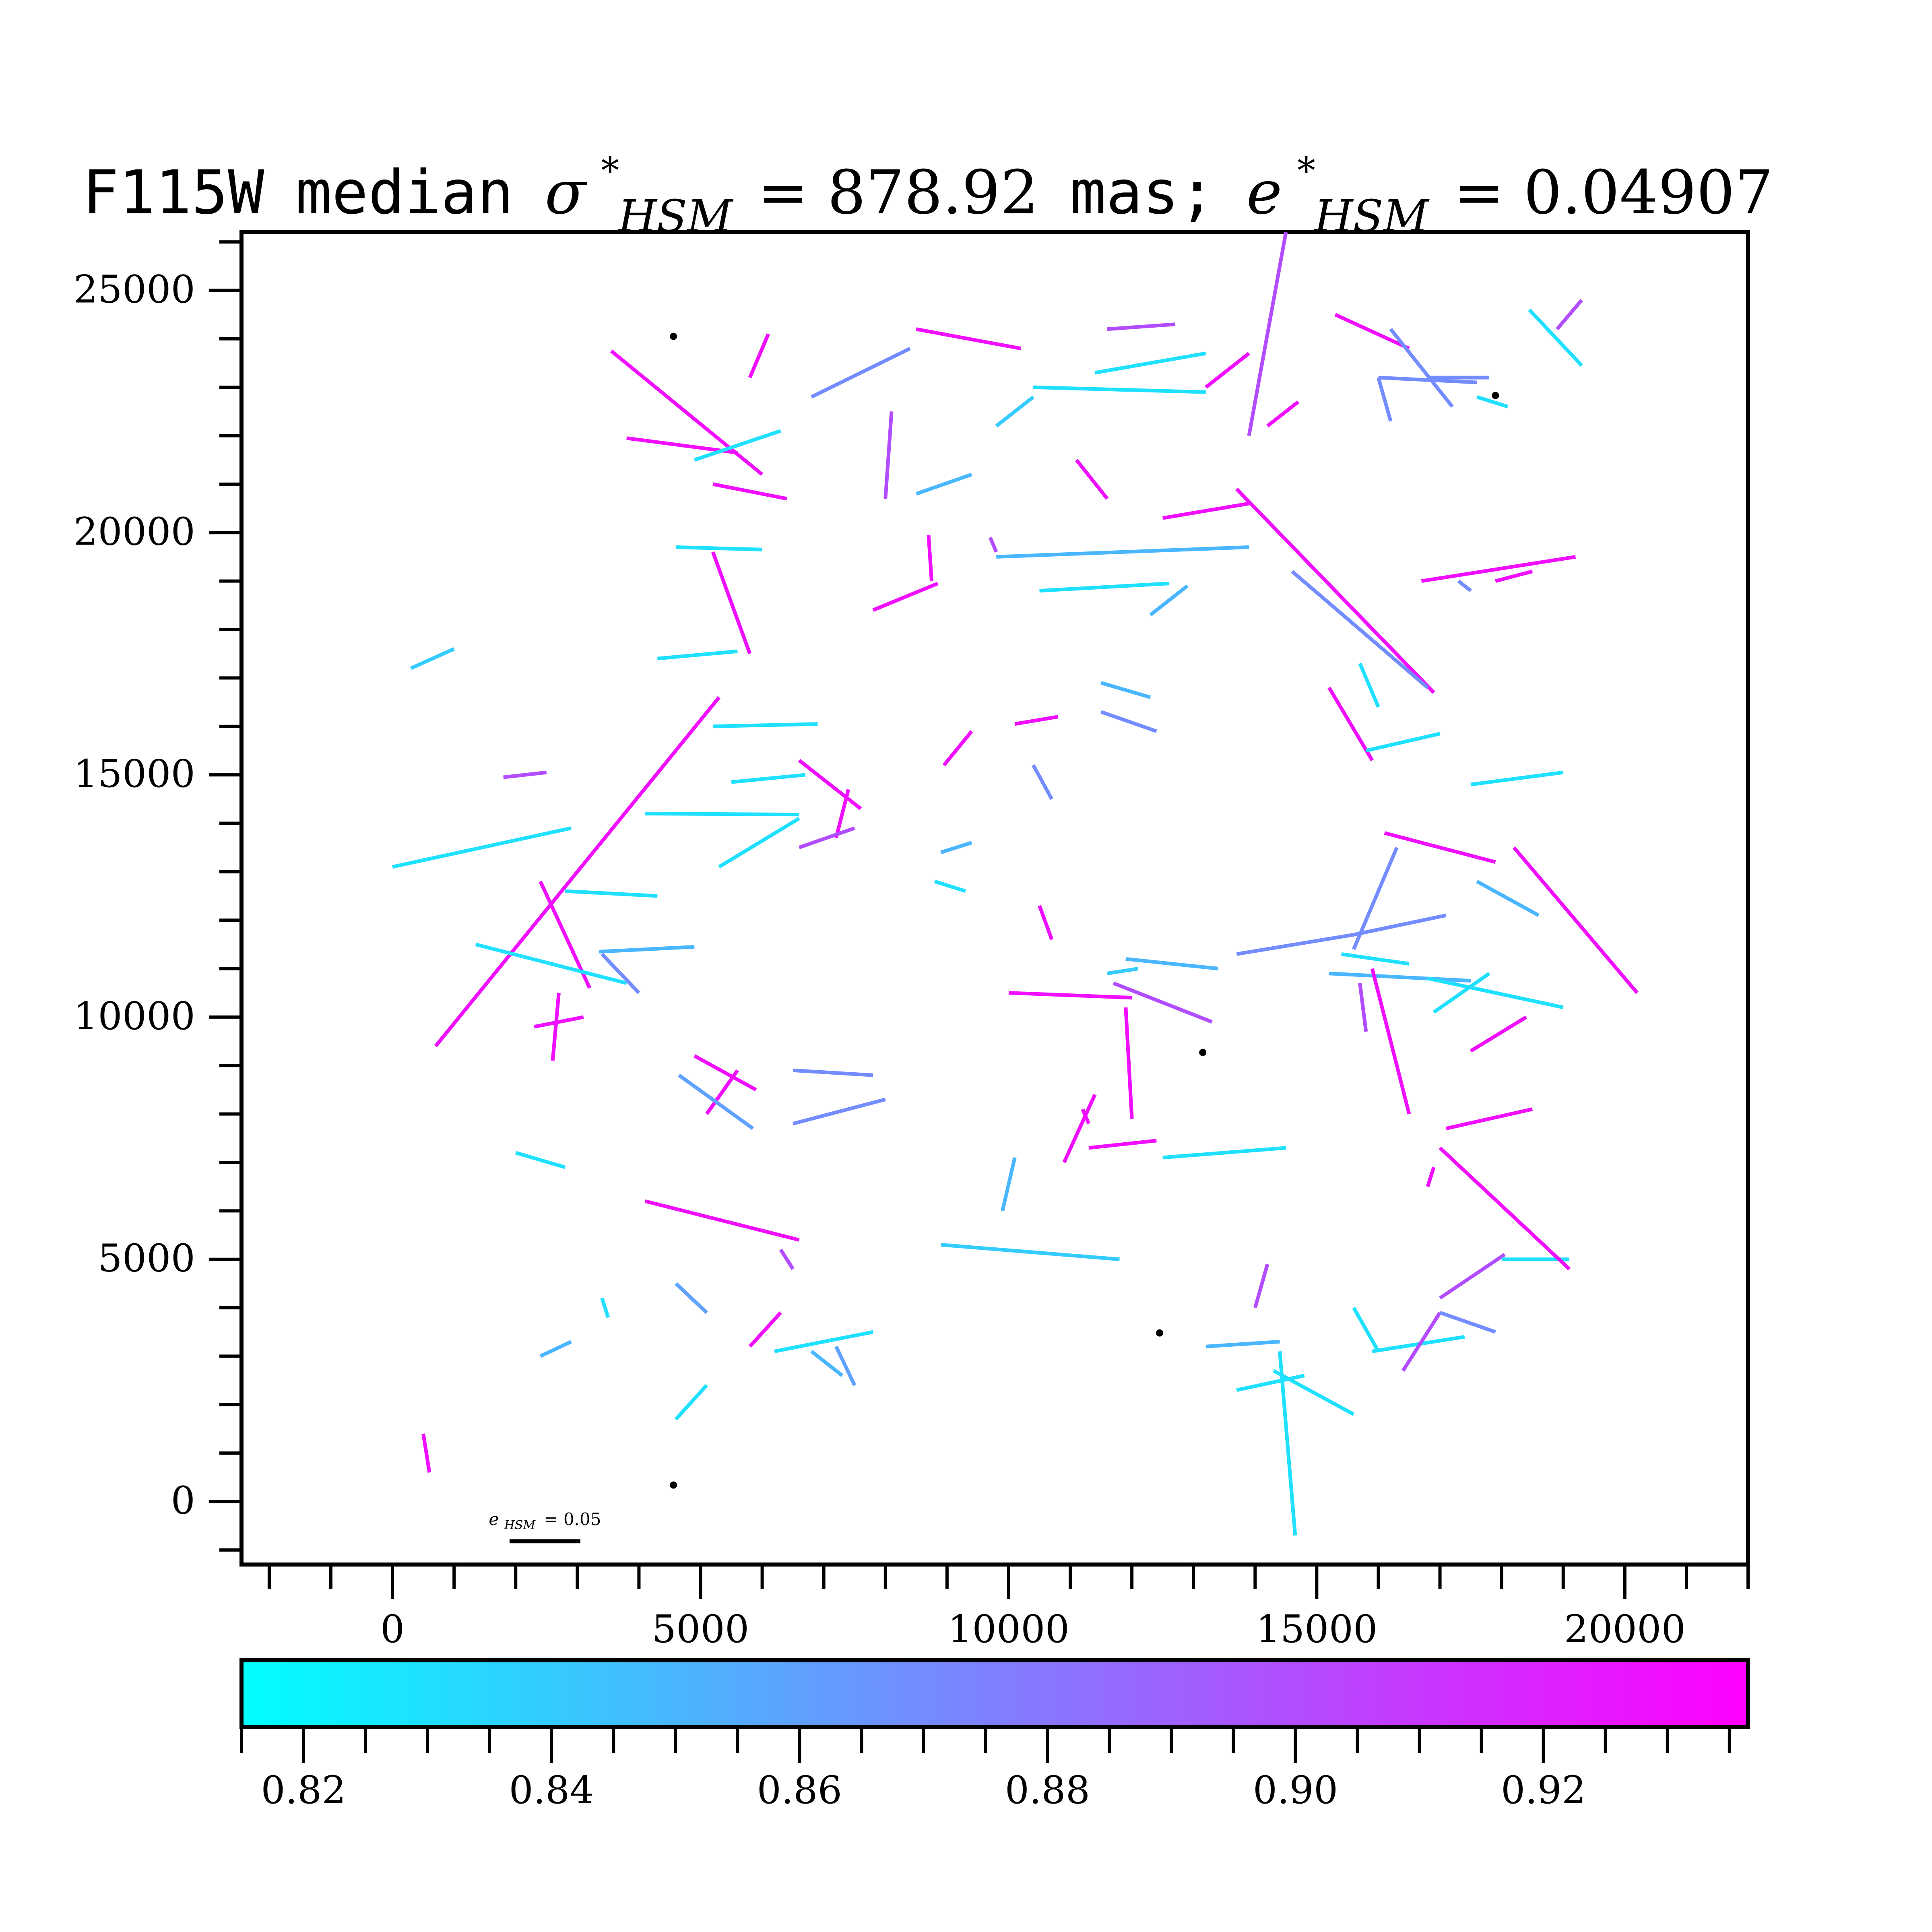 The image size is (1932, 1932). I want to click on y-tick-label: 5000, so click(146, 1258).